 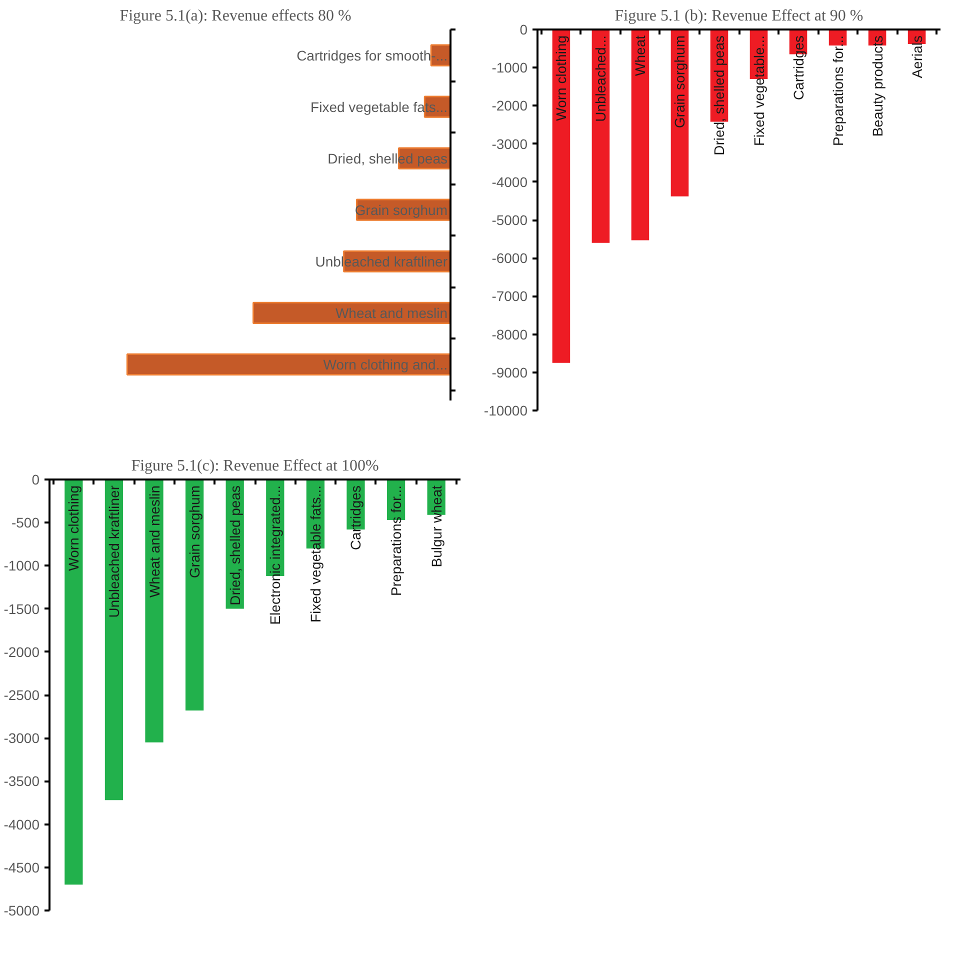 I want to click on chart-title: Figure 5.1(a): Revenue effects 80 %, so click(x=236, y=16).